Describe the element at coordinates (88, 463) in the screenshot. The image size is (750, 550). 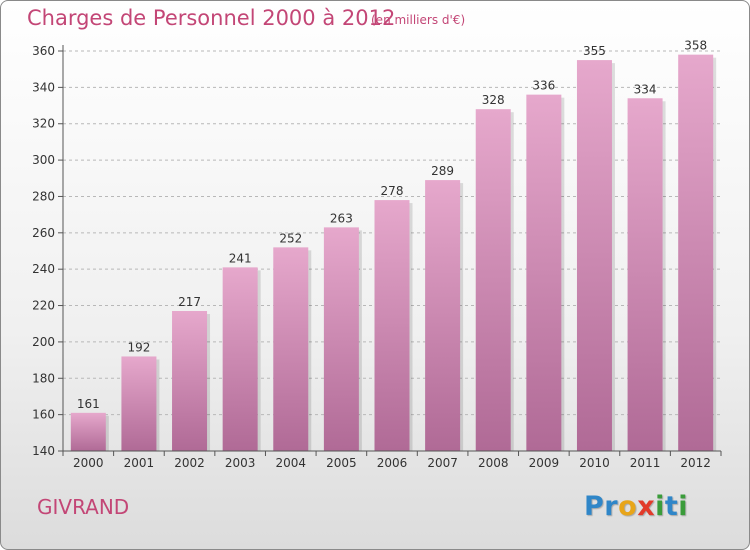
I see `x-tick-label: 2000` at that location.